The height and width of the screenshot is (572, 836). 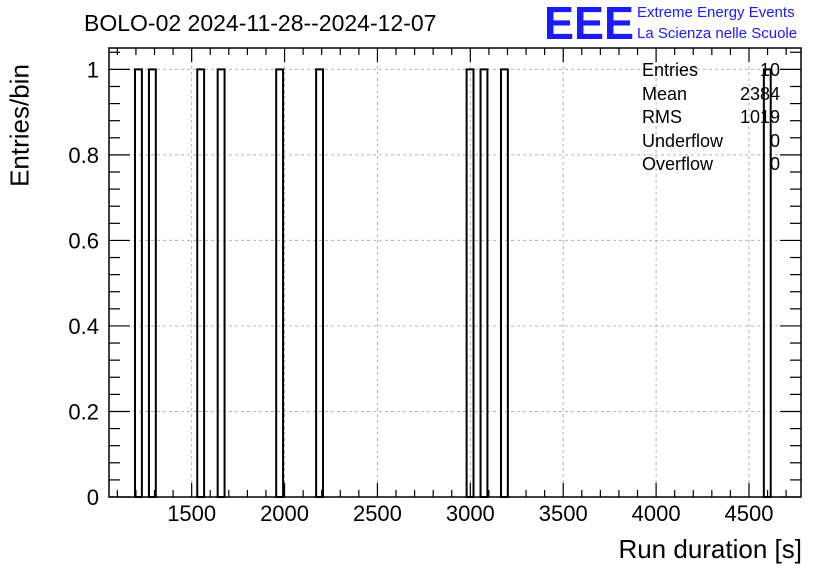 What do you see at coordinates (662, 117) in the screenshot?
I see `stat-label: RMS` at bounding box center [662, 117].